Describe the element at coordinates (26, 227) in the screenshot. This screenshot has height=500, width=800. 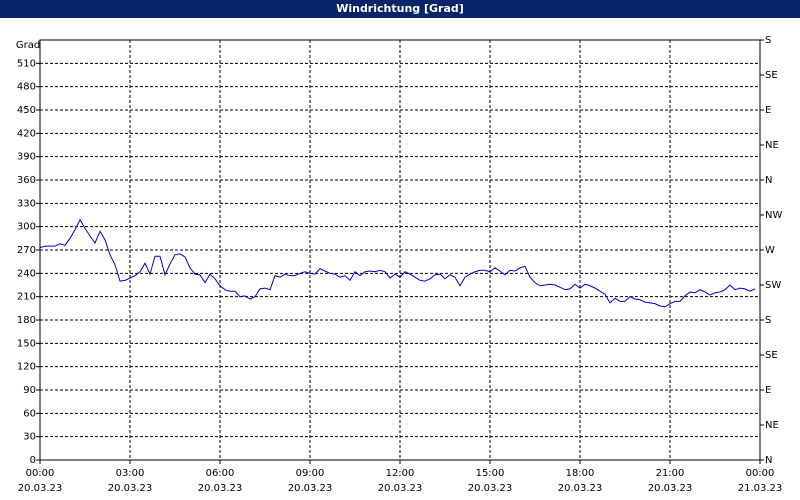
I see `y-tick-label: 300` at that location.